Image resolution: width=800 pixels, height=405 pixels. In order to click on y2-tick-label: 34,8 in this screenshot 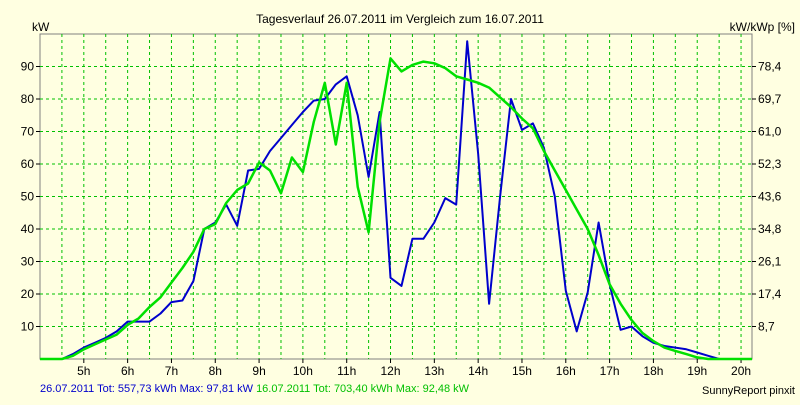, I will do `click(770, 229)`.